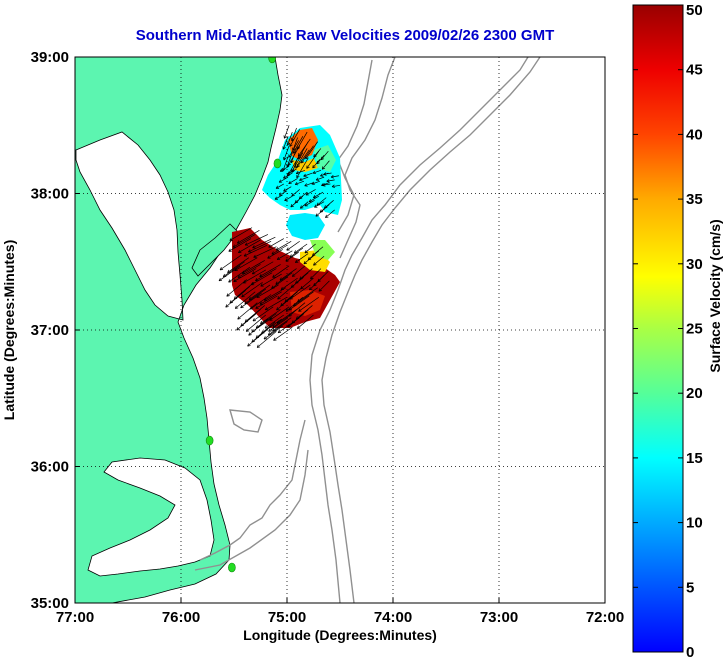  What do you see at coordinates (50, 57) in the screenshot?
I see `y-tick-label: 39:00` at bounding box center [50, 57].